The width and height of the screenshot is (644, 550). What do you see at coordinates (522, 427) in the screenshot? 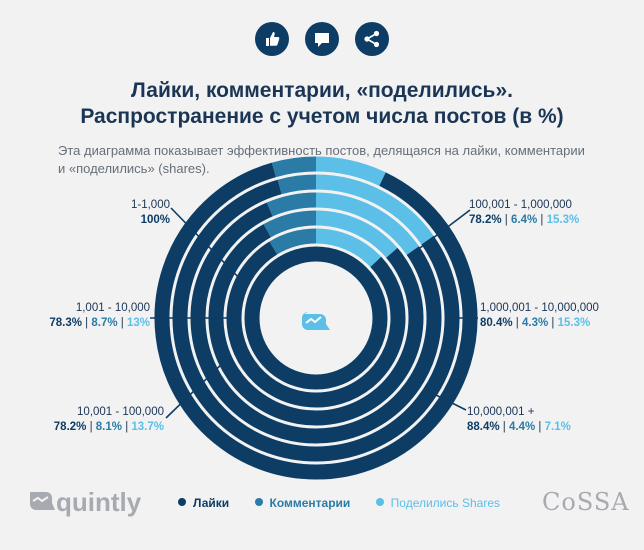
I see `comments-value-6: 4.4%` at bounding box center [522, 427].